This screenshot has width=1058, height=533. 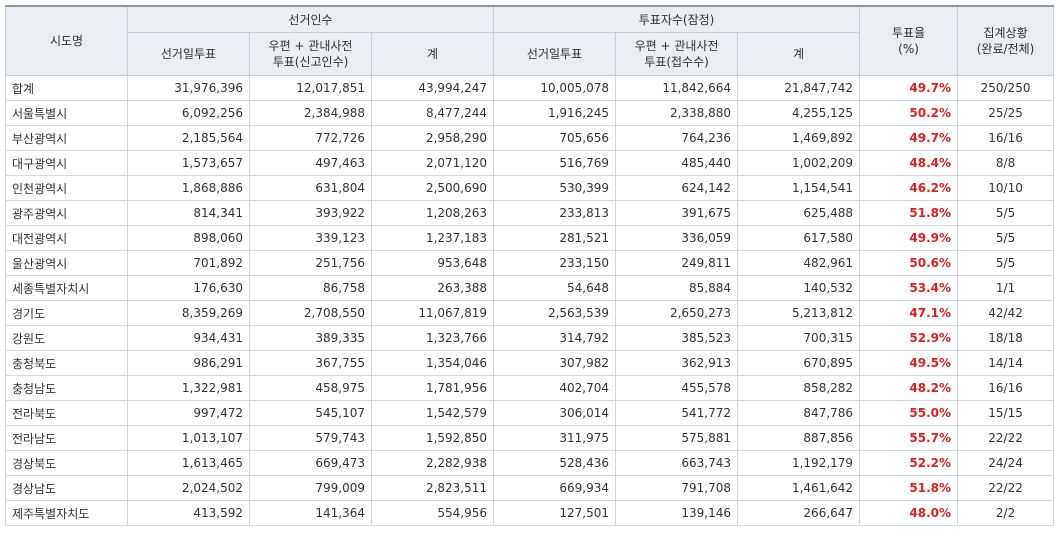 I want to click on value-cell: 263,388, so click(x=432, y=288).